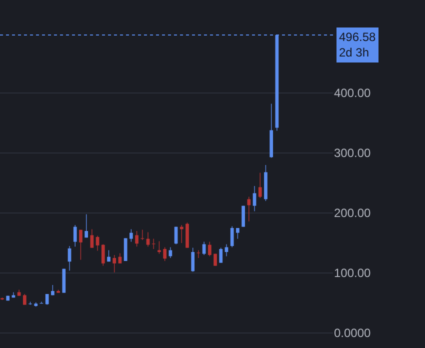 The height and width of the screenshot is (348, 425). Describe the element at coordinates (353, 153) in the screenshot. I see `y-tick-label: 300.00` at that location.